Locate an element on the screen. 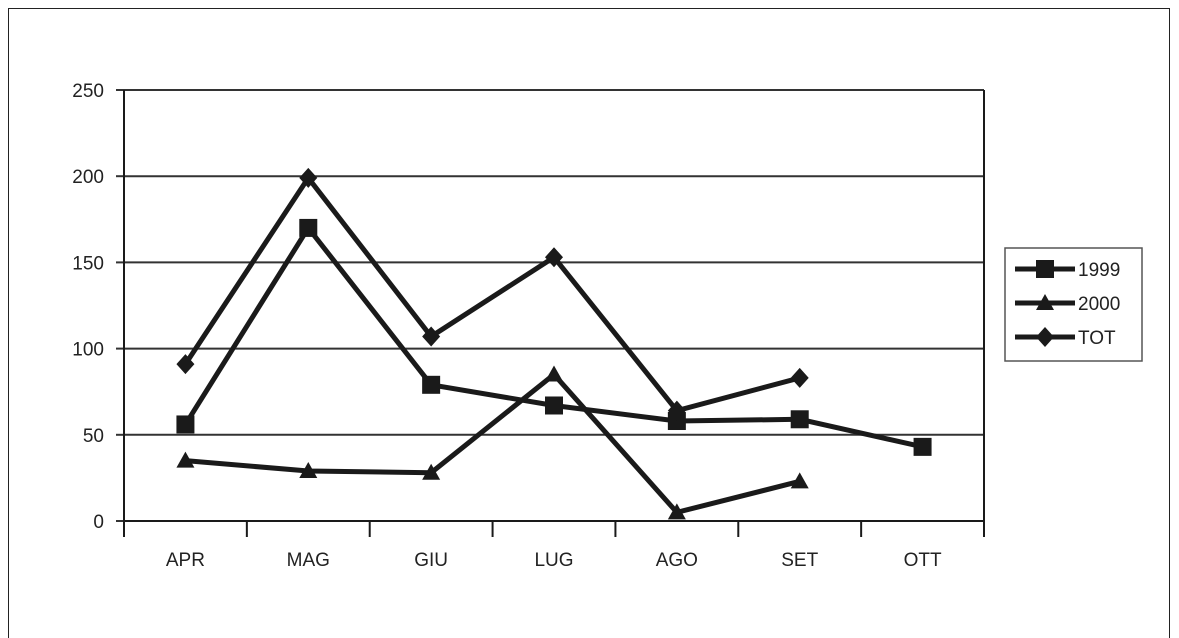 The image size is (1179, 638). y-axis-tick-labels: 0 50 100 150 200 250 is located at coordinates (88, 307).